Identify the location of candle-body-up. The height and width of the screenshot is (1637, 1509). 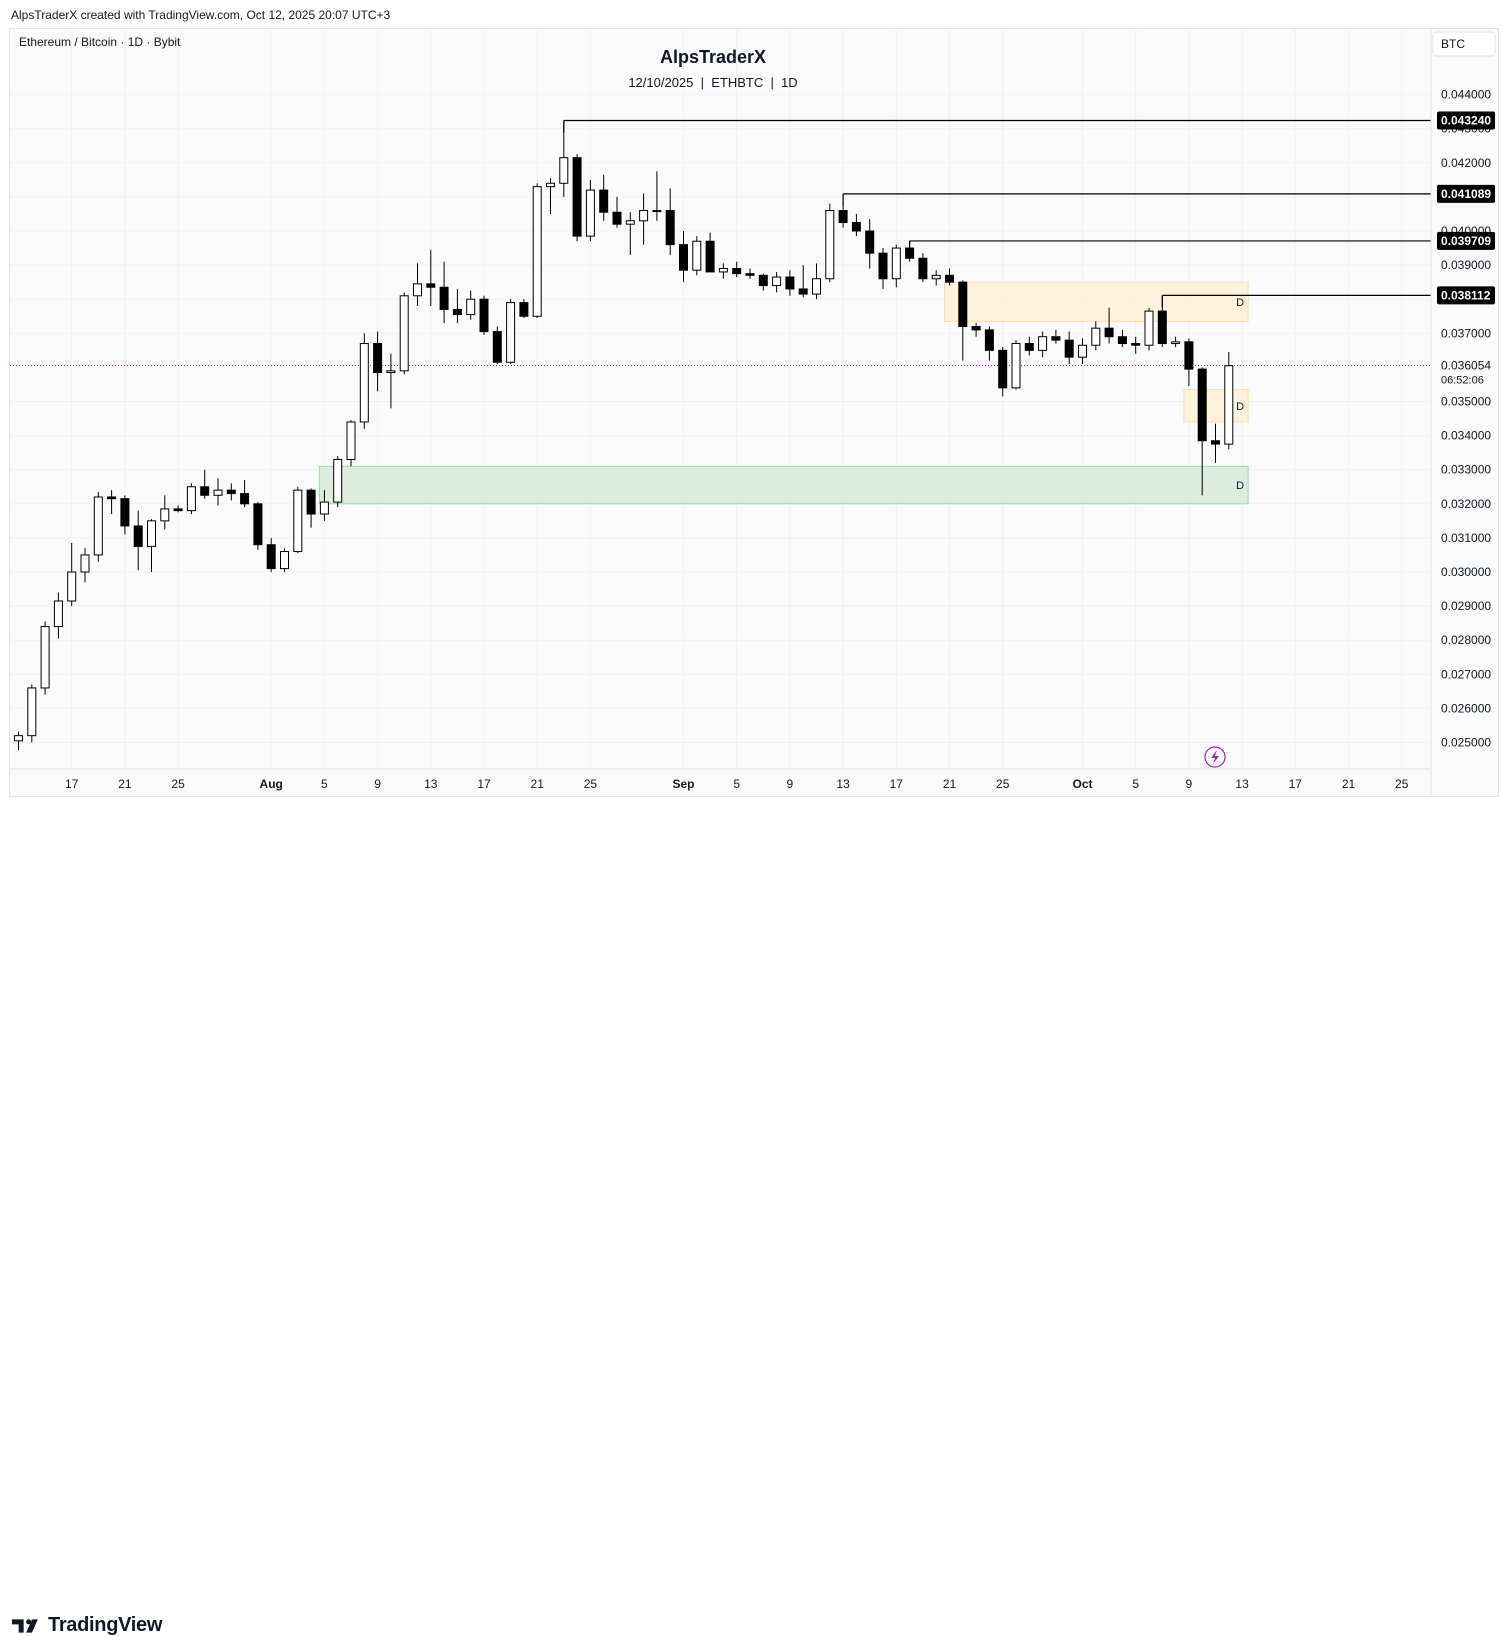
(1016, 366).